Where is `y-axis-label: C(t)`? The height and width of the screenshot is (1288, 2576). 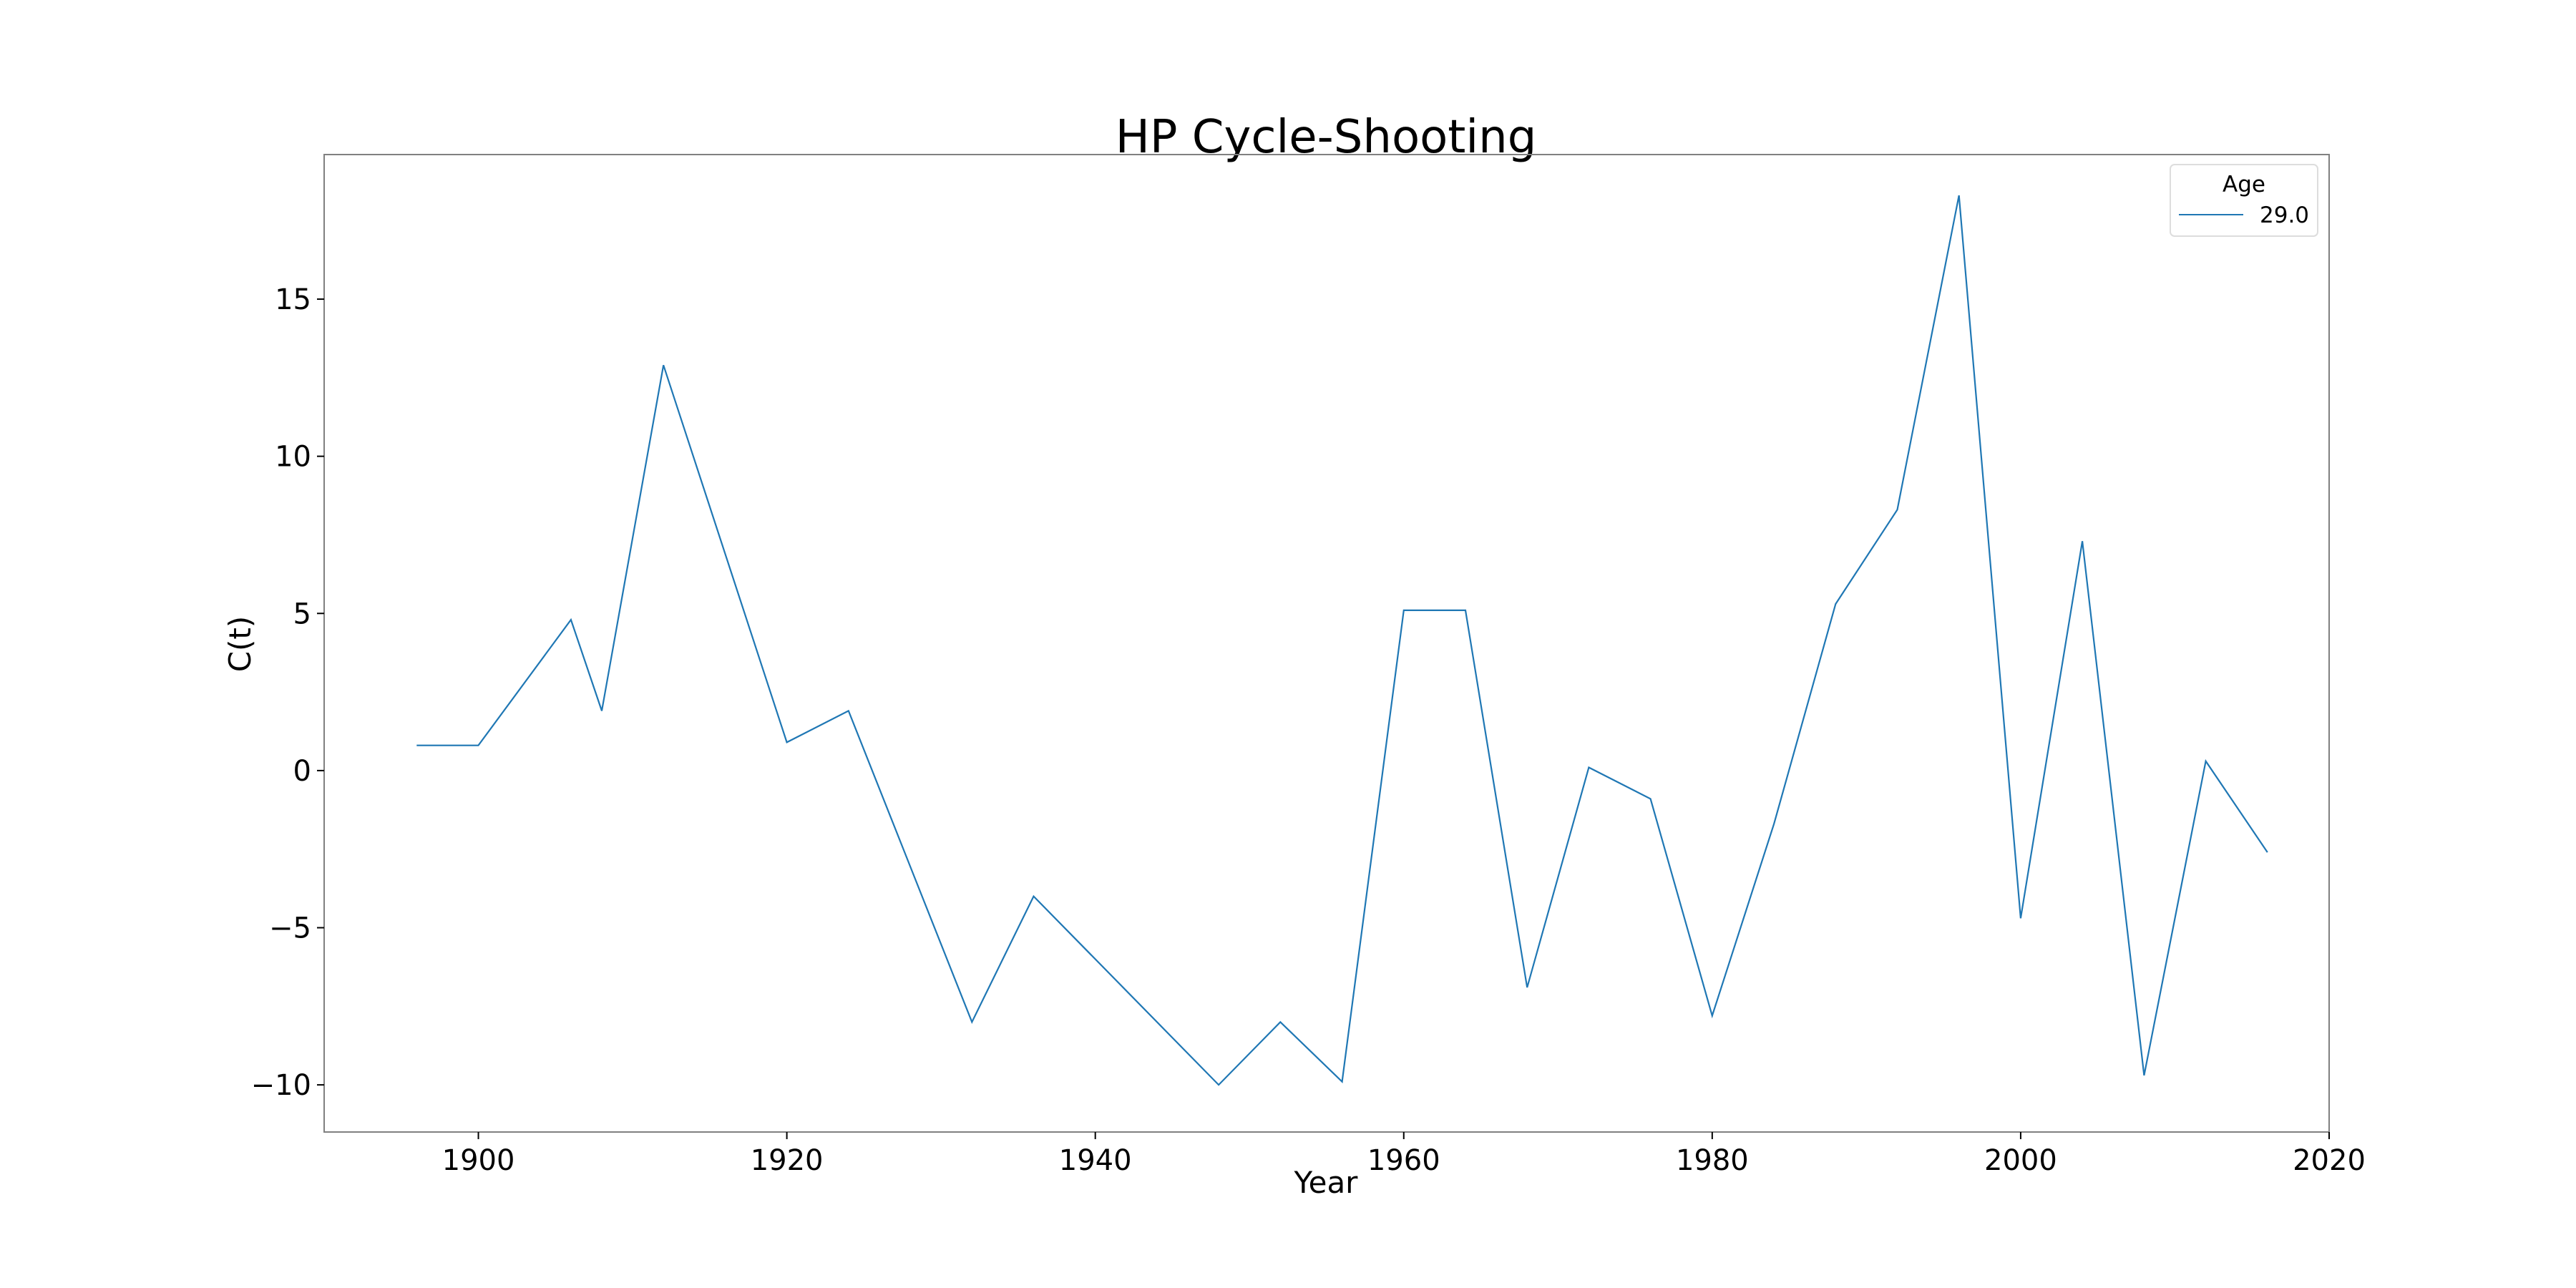 y-axis-label: C(t) is located at coordinates (240, 644).